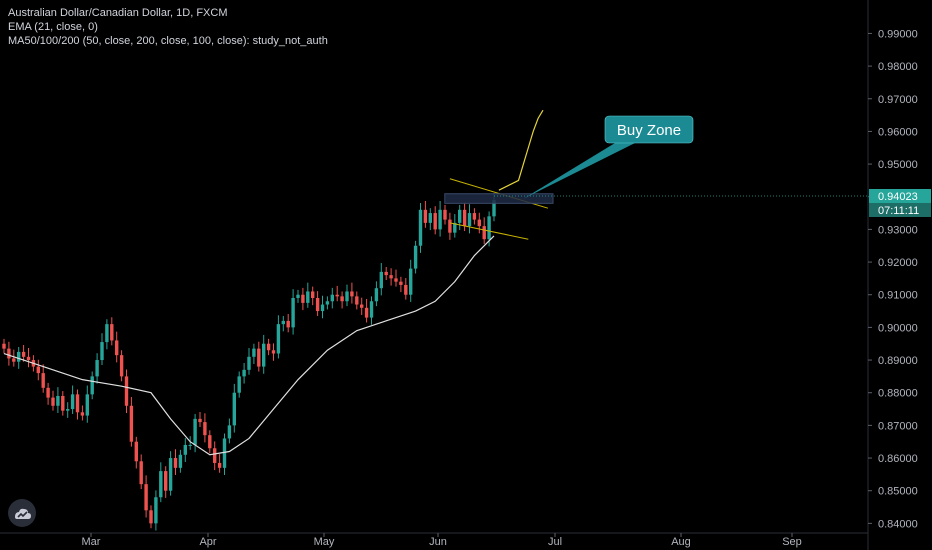 This screenshot has height=550, width=932. I want to click on x-tick-label: Aug, so click(681, 542).